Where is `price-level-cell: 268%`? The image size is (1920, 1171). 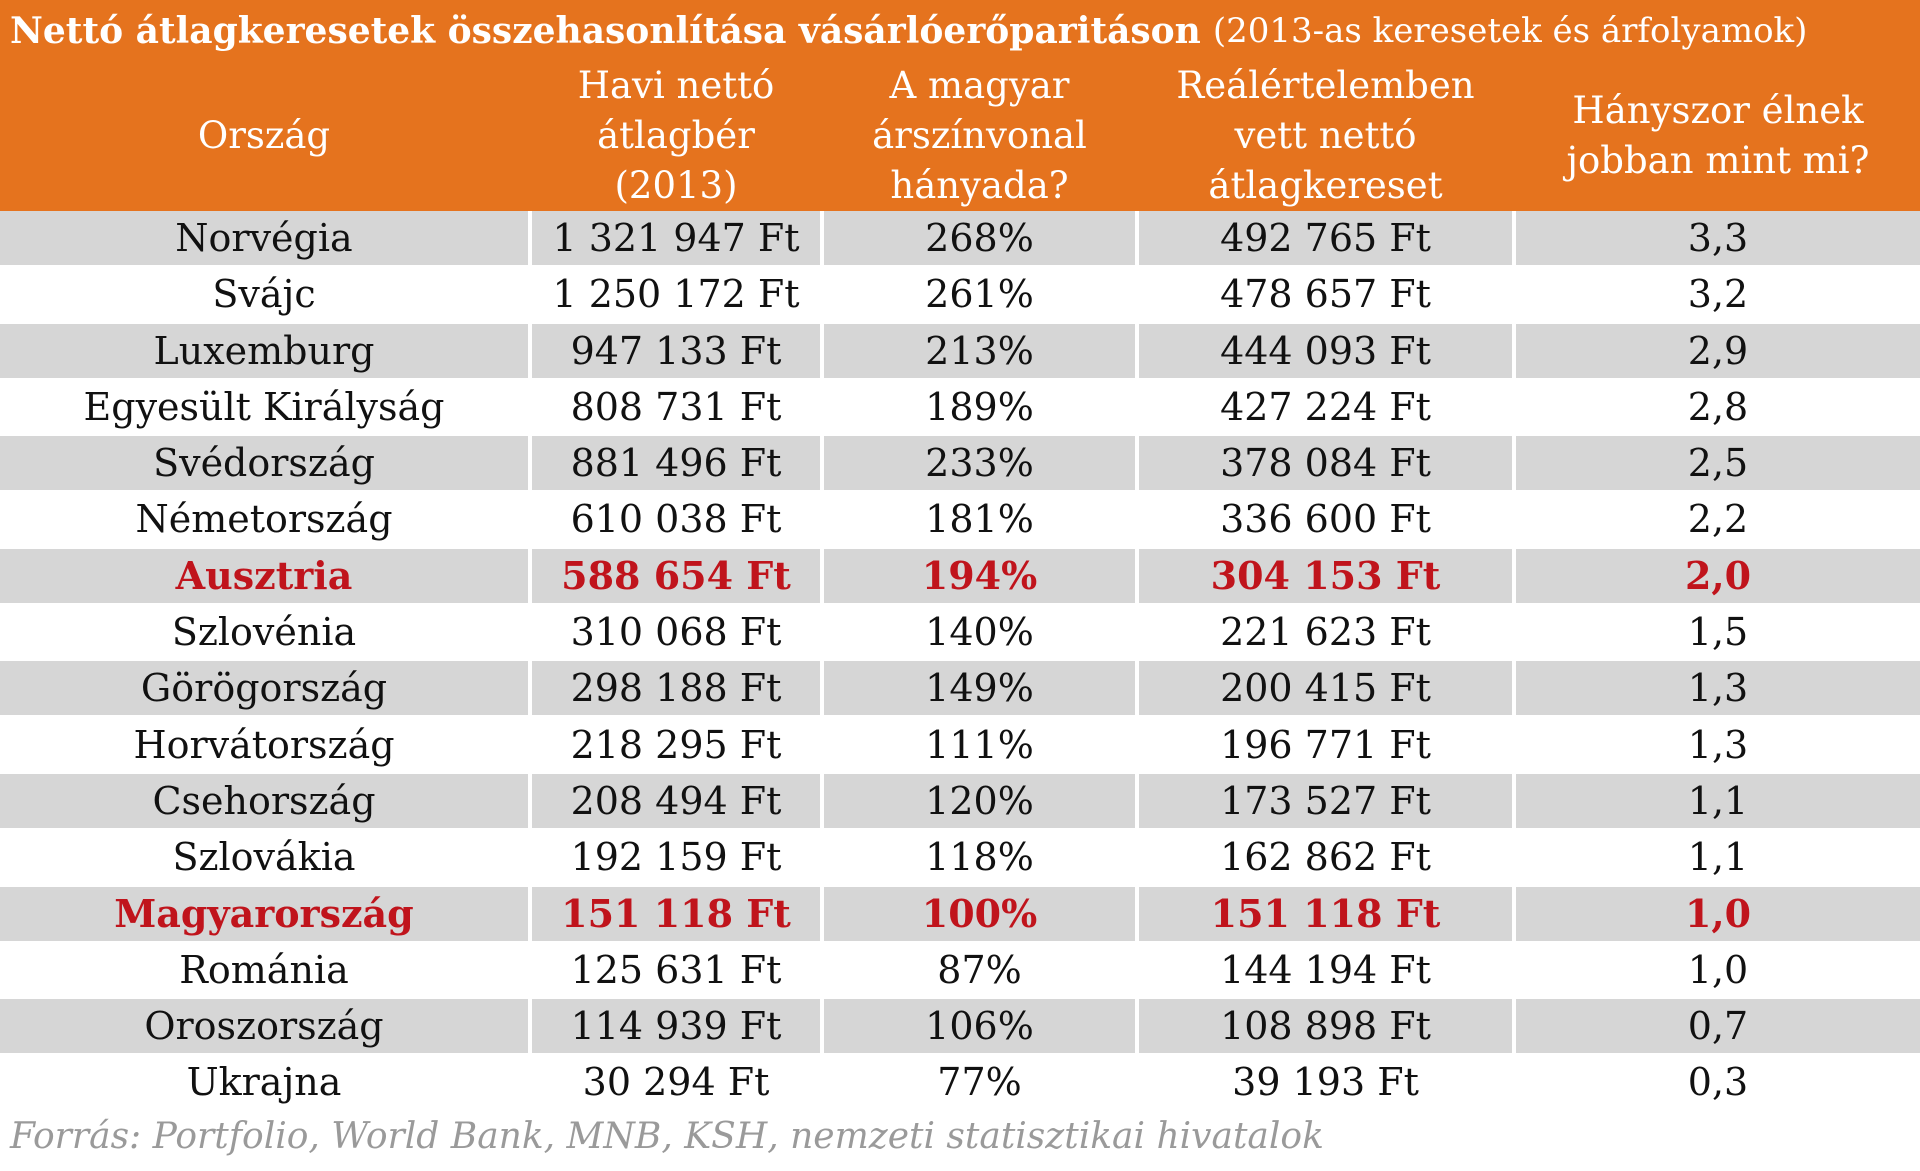 price-level-cell: 268% is located at coordinates (979, 238).